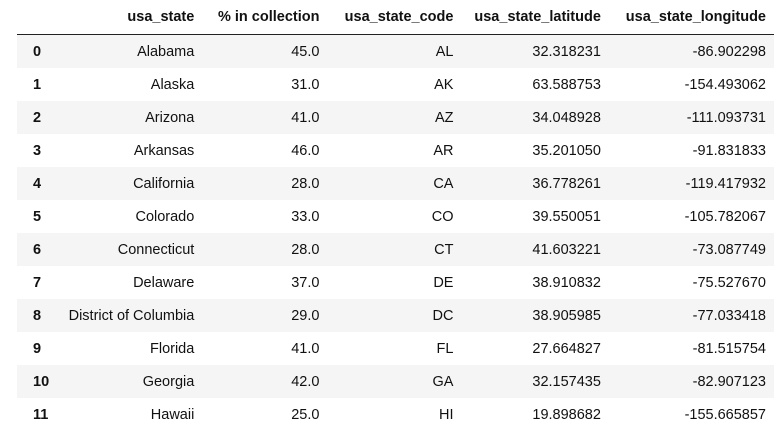 This screenshot has height=435, width=774. What do you see at coordinates (37, 348) in the screenshot?
I see `row-index: 9` at bounding box center [37, 348].